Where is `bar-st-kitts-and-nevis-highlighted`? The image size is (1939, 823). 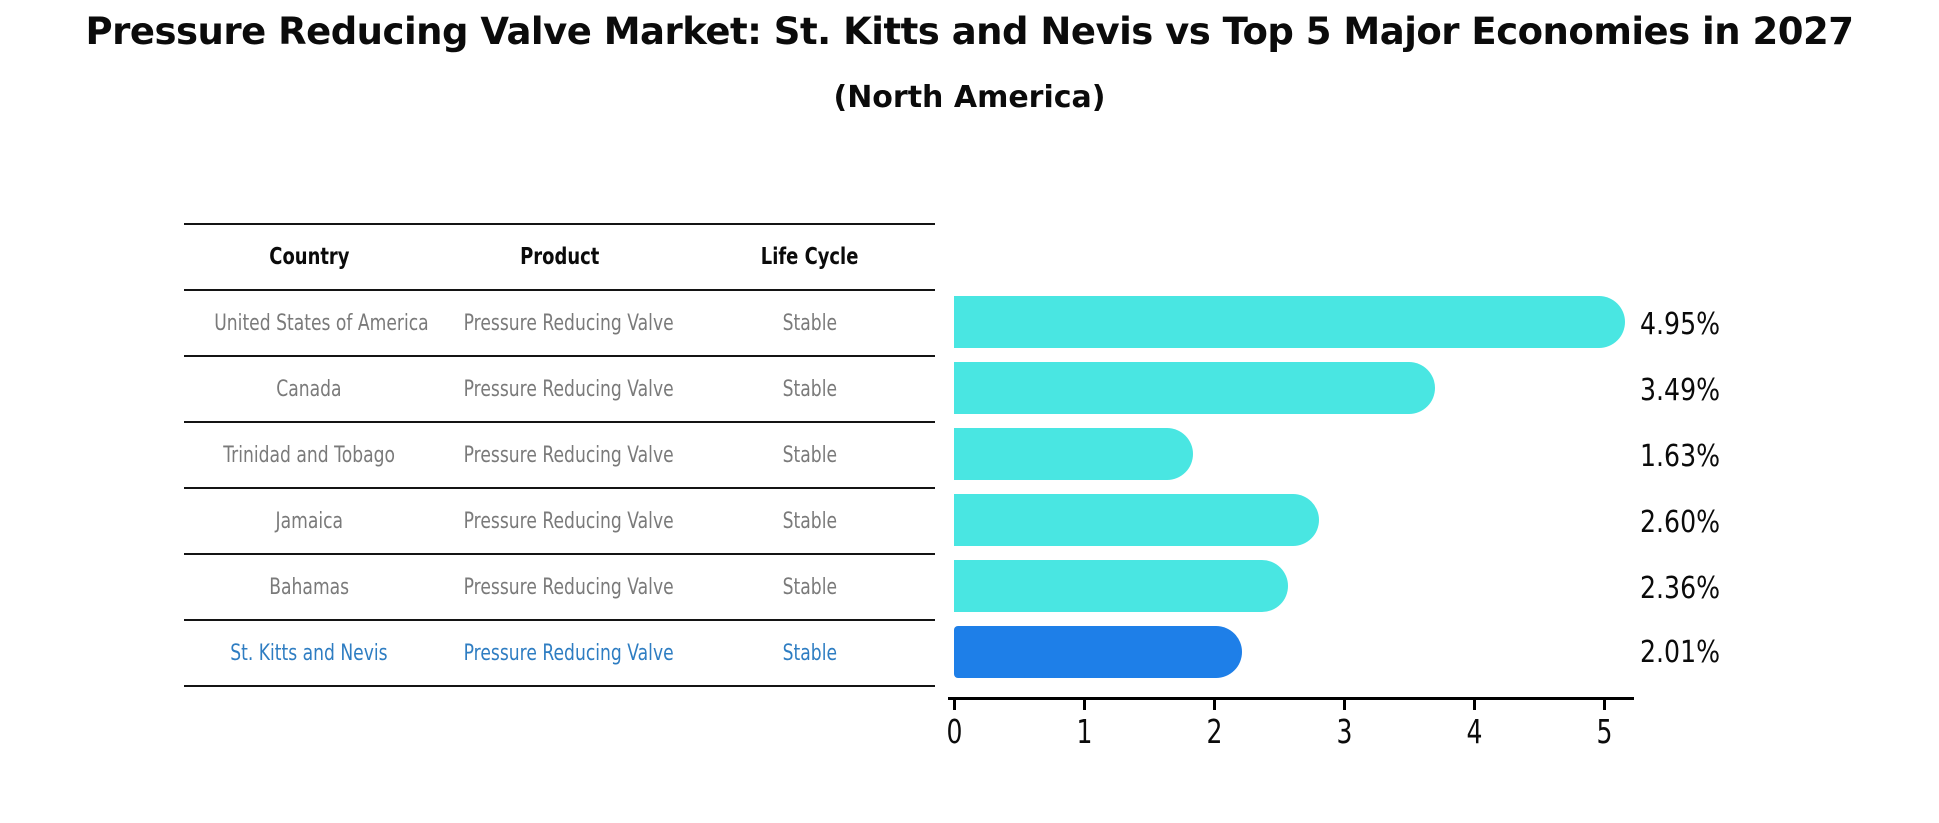 bar-st-kitts-and-nevis-highlighted is located at coordinates (1098, 652).